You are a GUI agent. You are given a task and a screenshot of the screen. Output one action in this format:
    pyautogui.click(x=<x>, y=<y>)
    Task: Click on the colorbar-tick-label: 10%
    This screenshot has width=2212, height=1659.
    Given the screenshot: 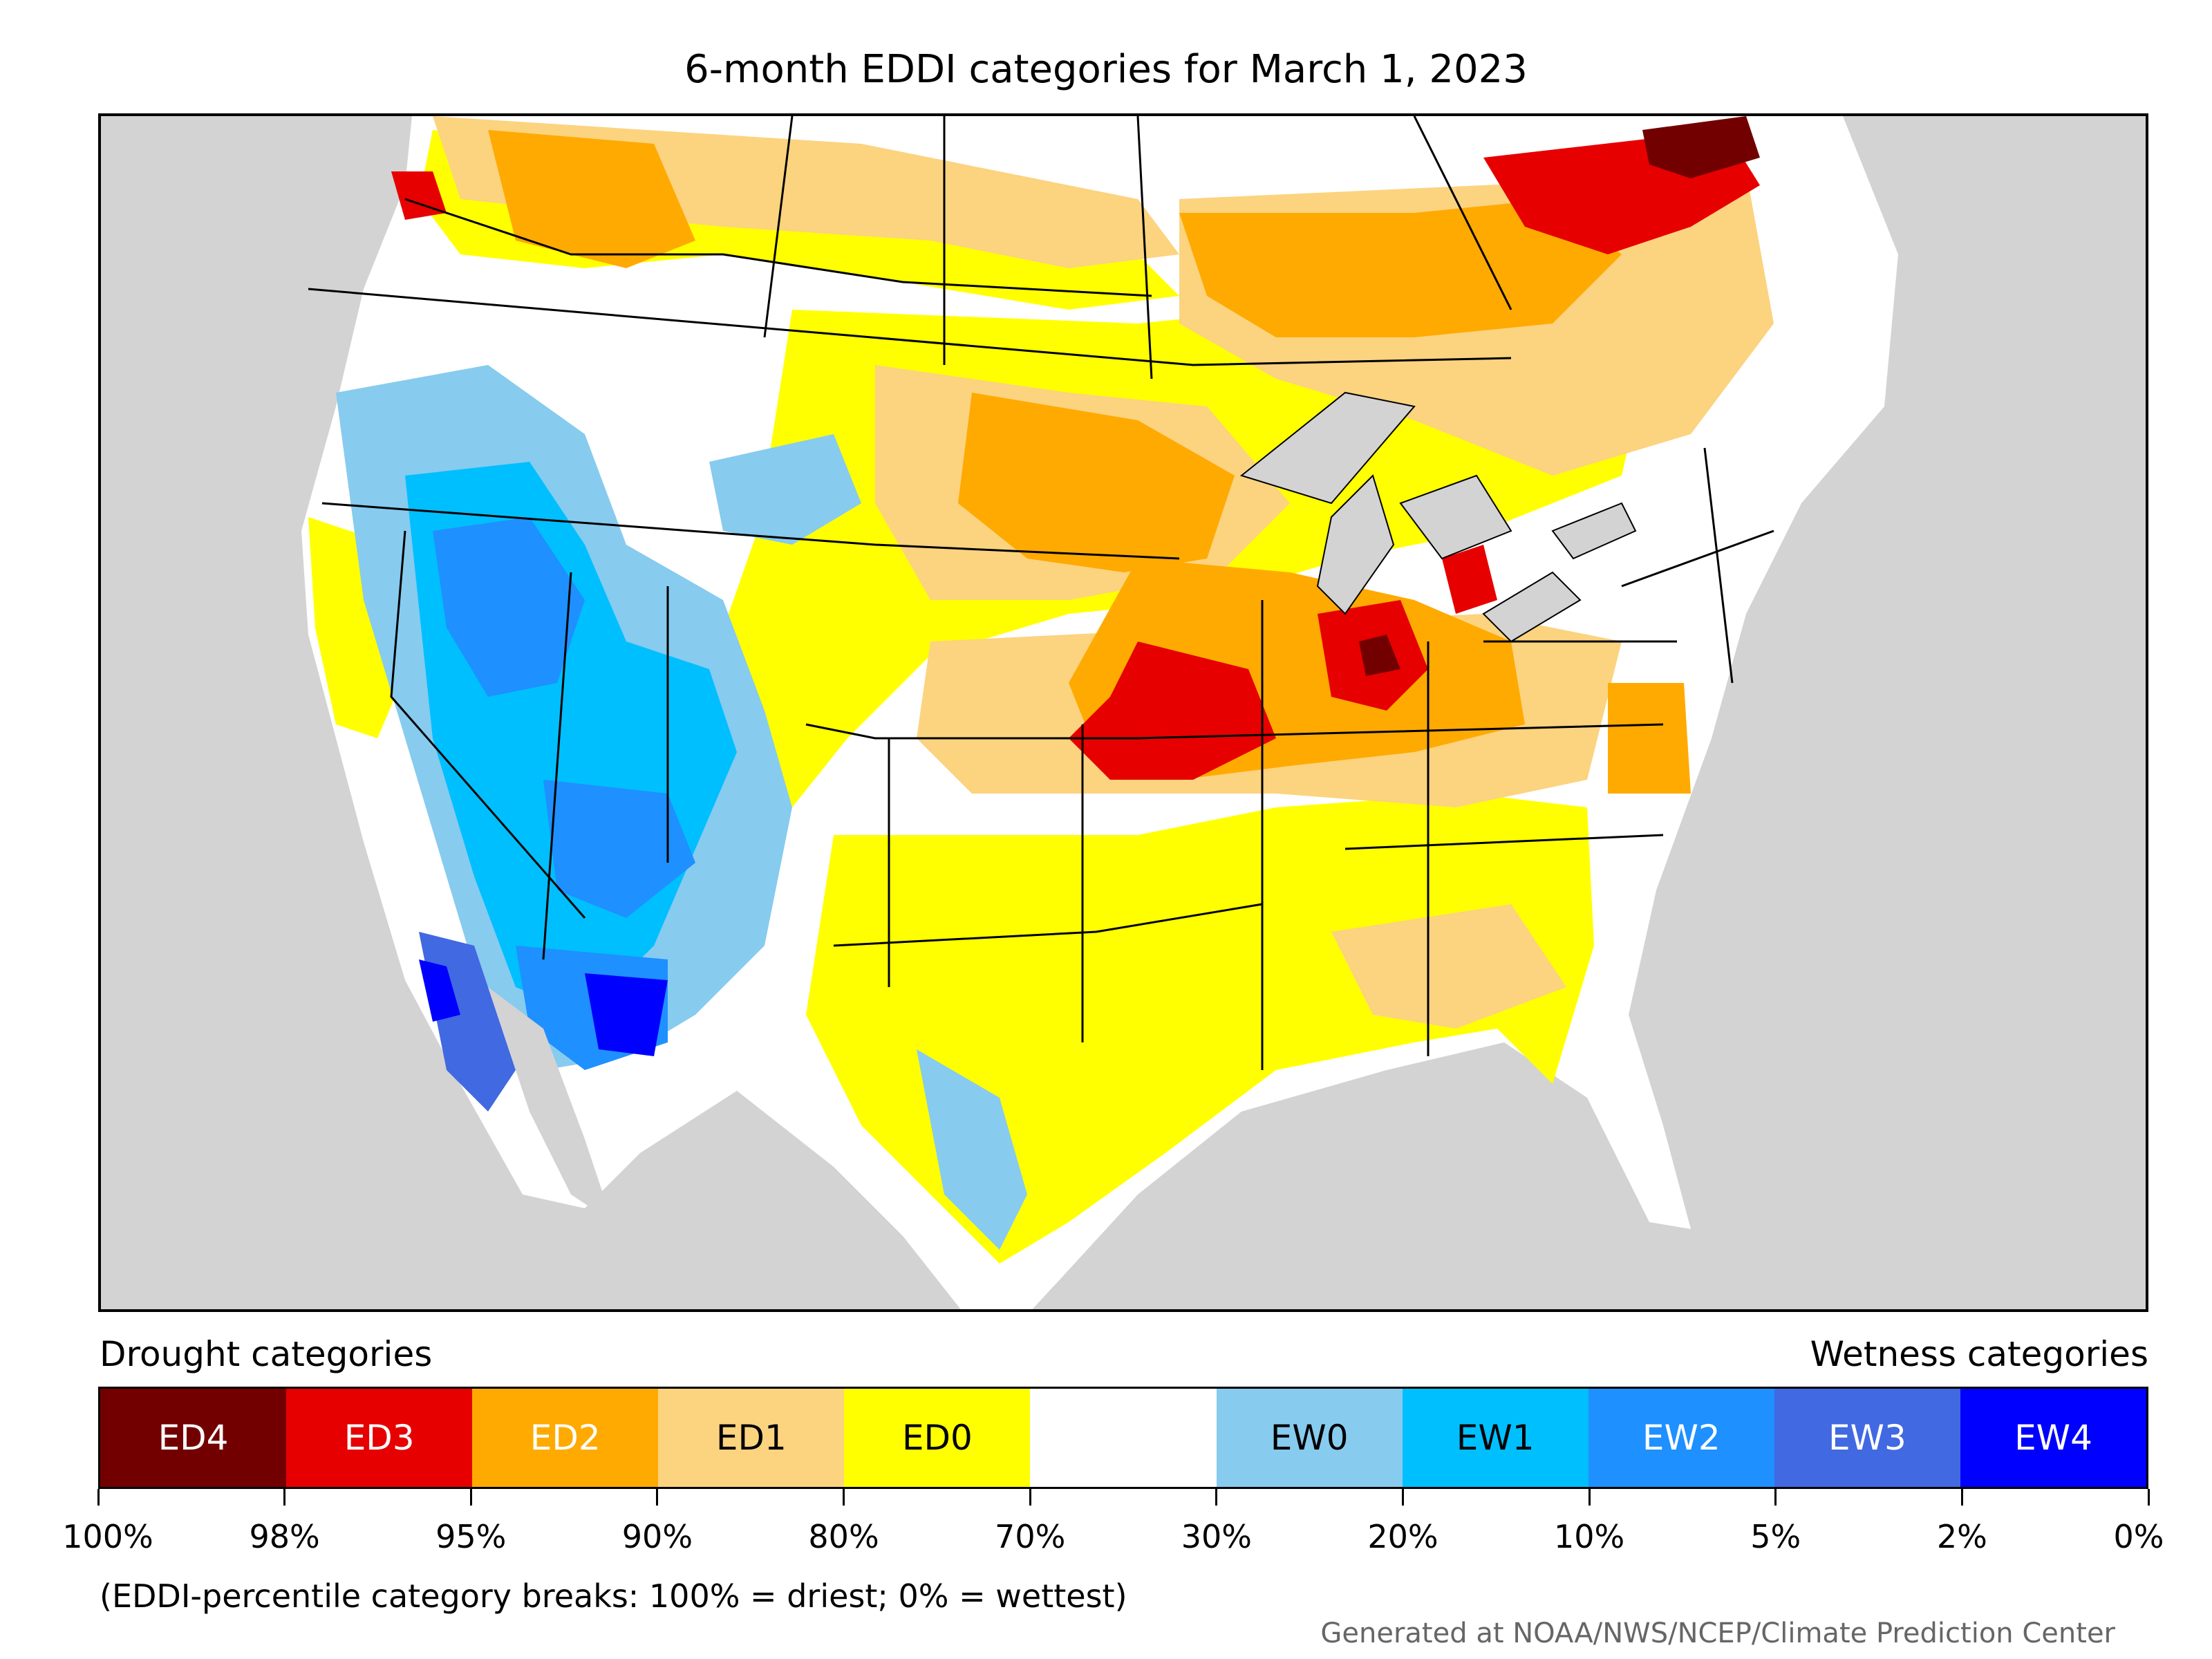 What is the action you would take?
    pyautogui.click(x=1589, y=1536)
    